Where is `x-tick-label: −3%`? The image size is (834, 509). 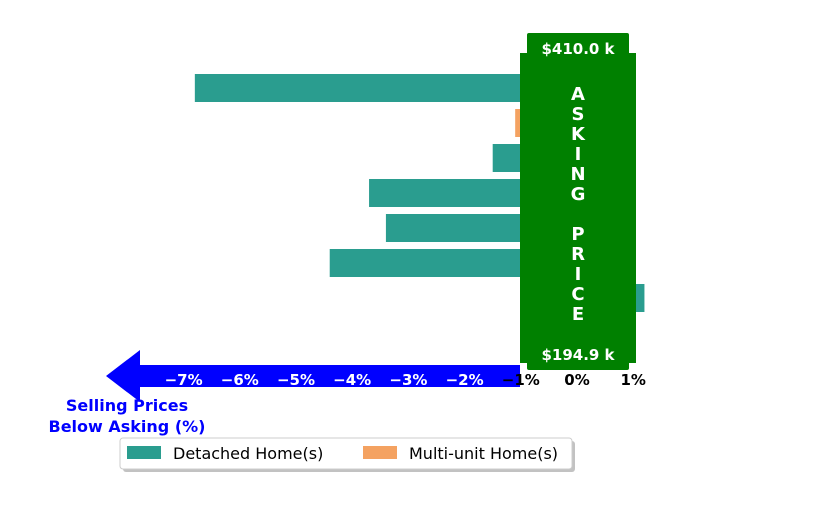 x-tick-label: −3% is located at coordinates (408, 380).